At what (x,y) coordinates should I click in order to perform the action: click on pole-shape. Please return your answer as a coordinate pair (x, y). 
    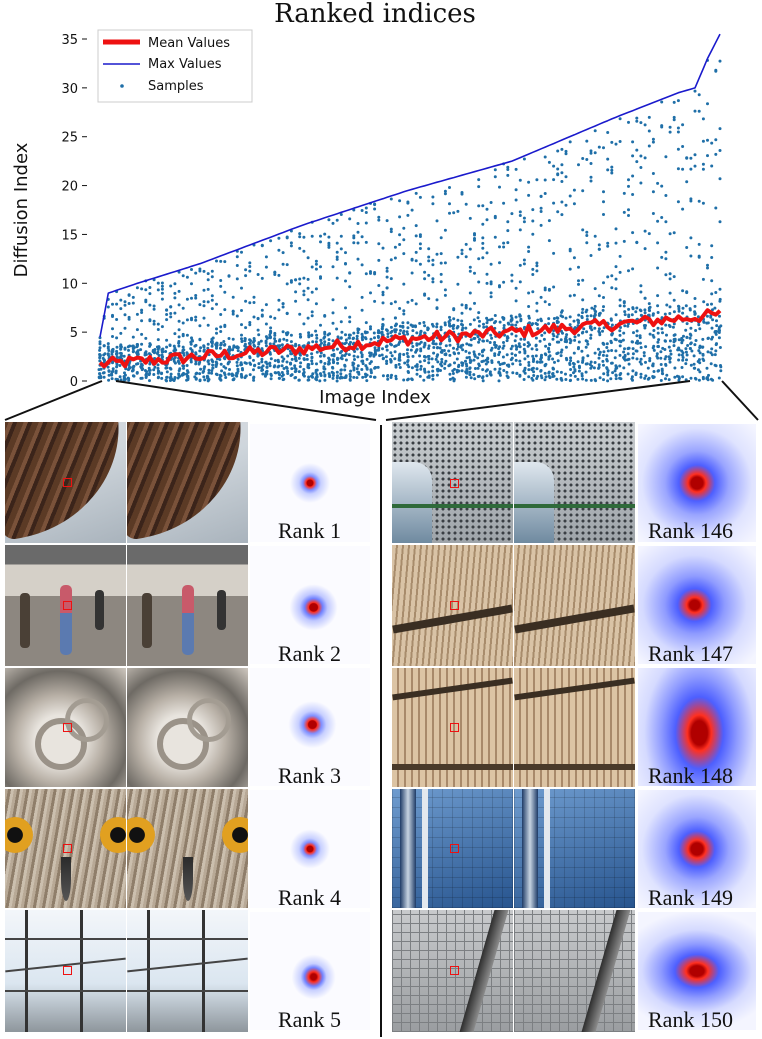
    Looking at the image, I should click on (81, 971).